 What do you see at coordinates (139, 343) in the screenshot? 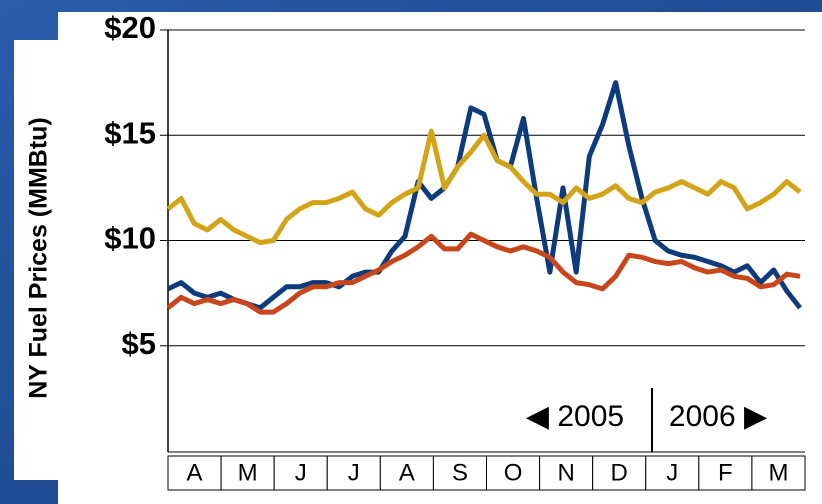
I see `y-tick-label: $5` at bounding box center [139, 343].